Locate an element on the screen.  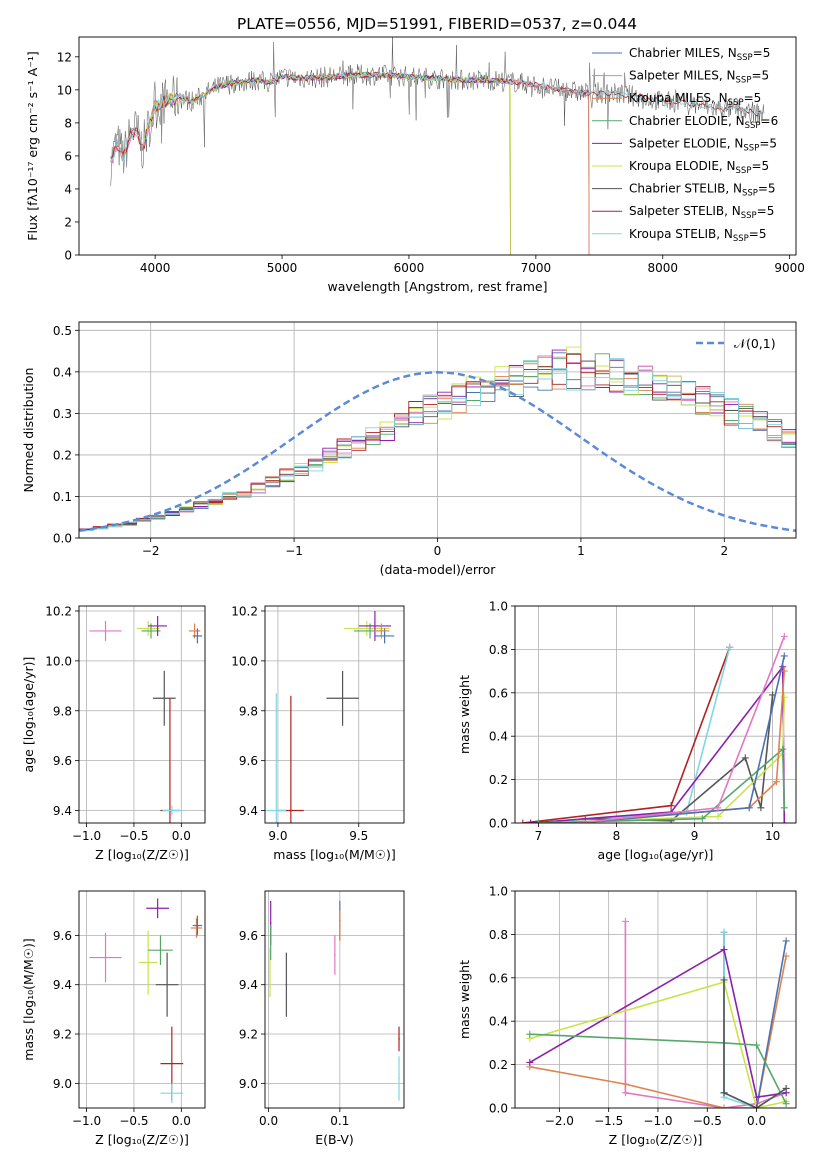
residuals-ytick-label: 0.2 is located at coordinates (62, 455).